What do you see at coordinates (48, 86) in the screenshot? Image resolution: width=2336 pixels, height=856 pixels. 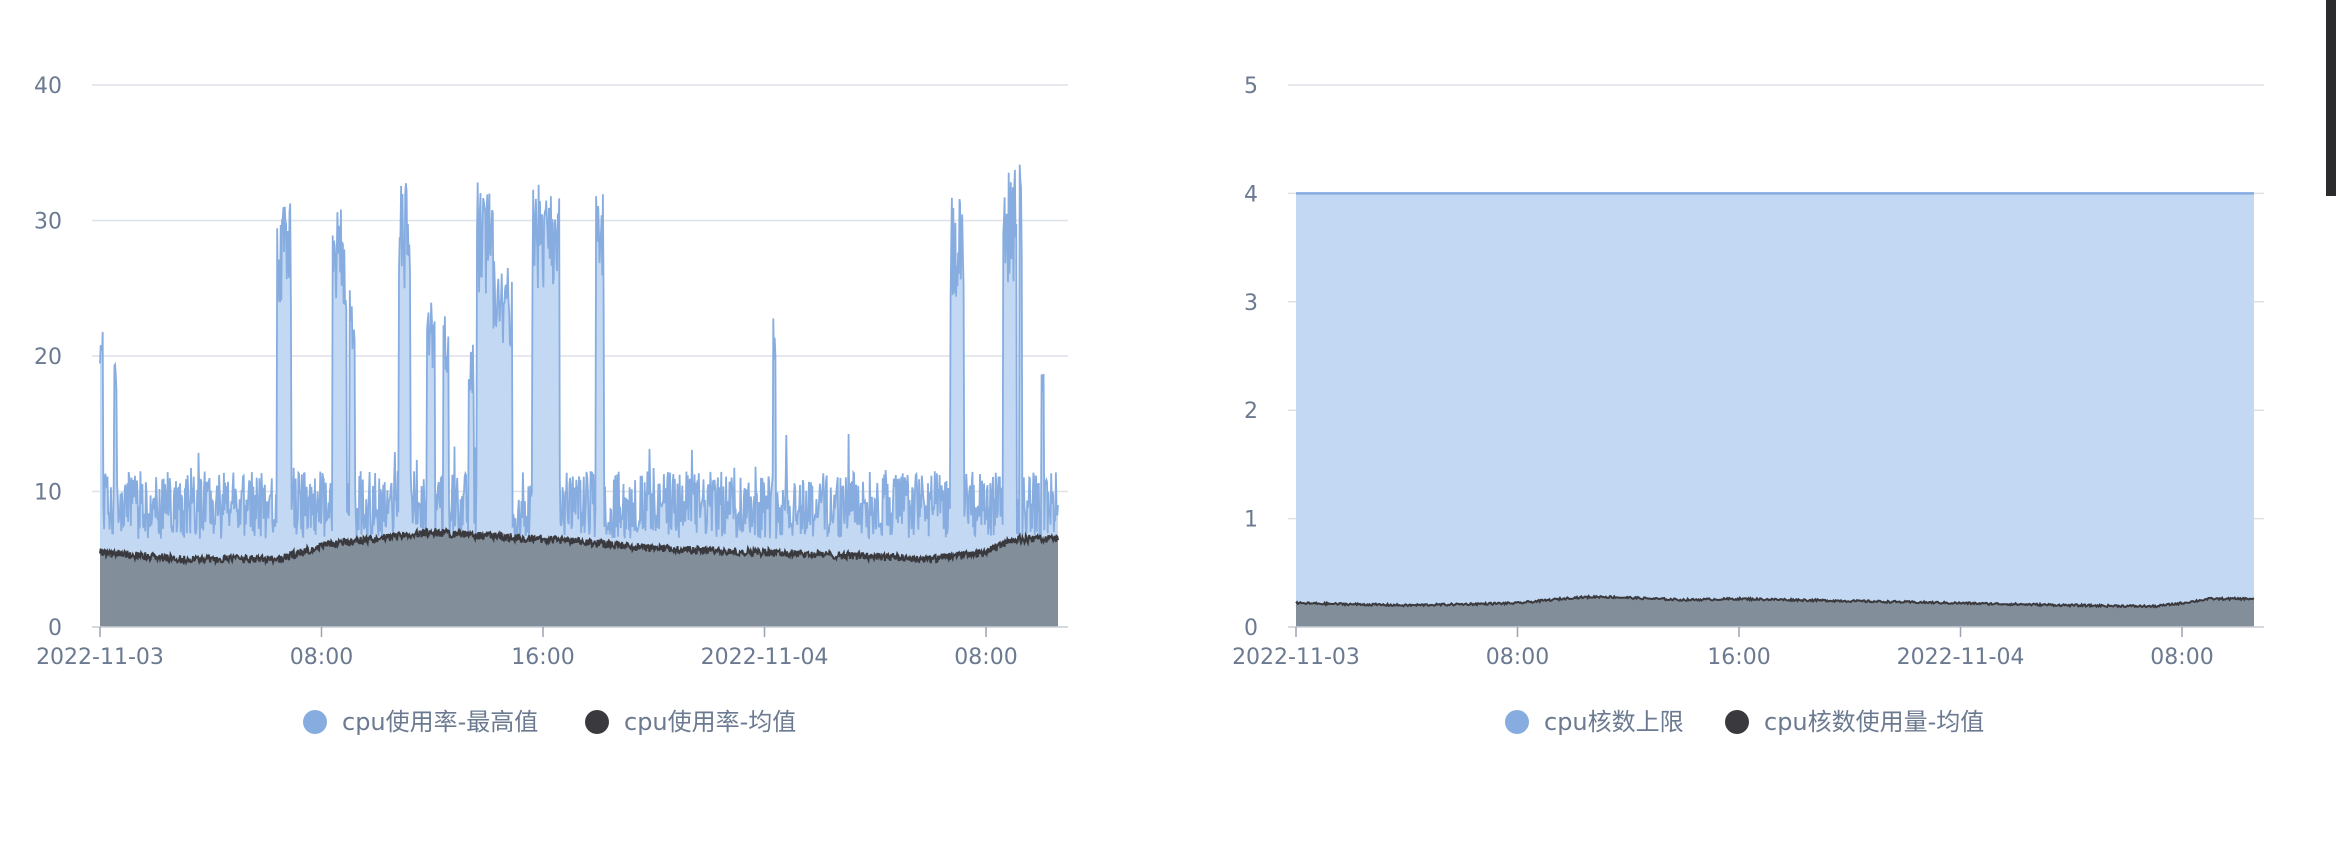 I see `y-tick-label: 40` at bounding box center [48, 86].